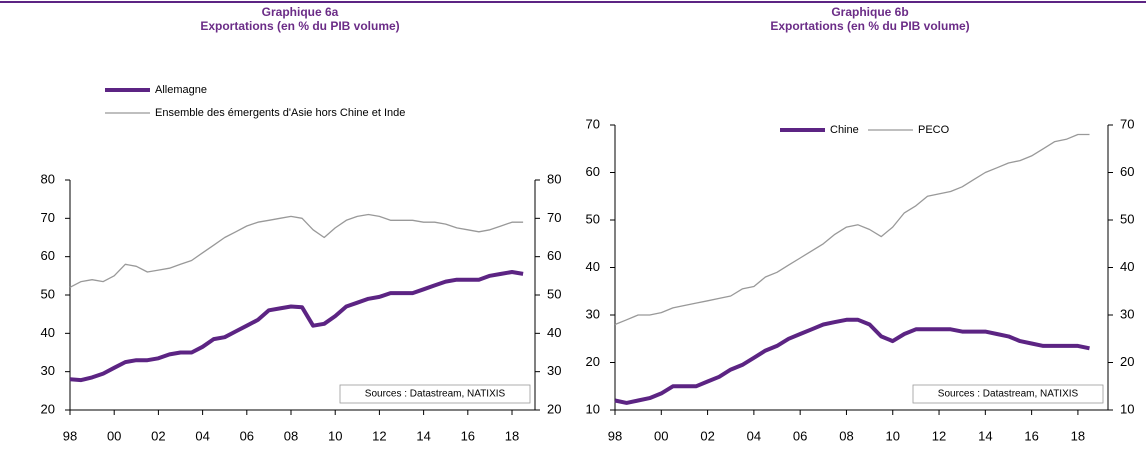  Describe the element at coordinates (869, 12) in the screenshot. I see `chart-title: Graphique 6b` at that location.